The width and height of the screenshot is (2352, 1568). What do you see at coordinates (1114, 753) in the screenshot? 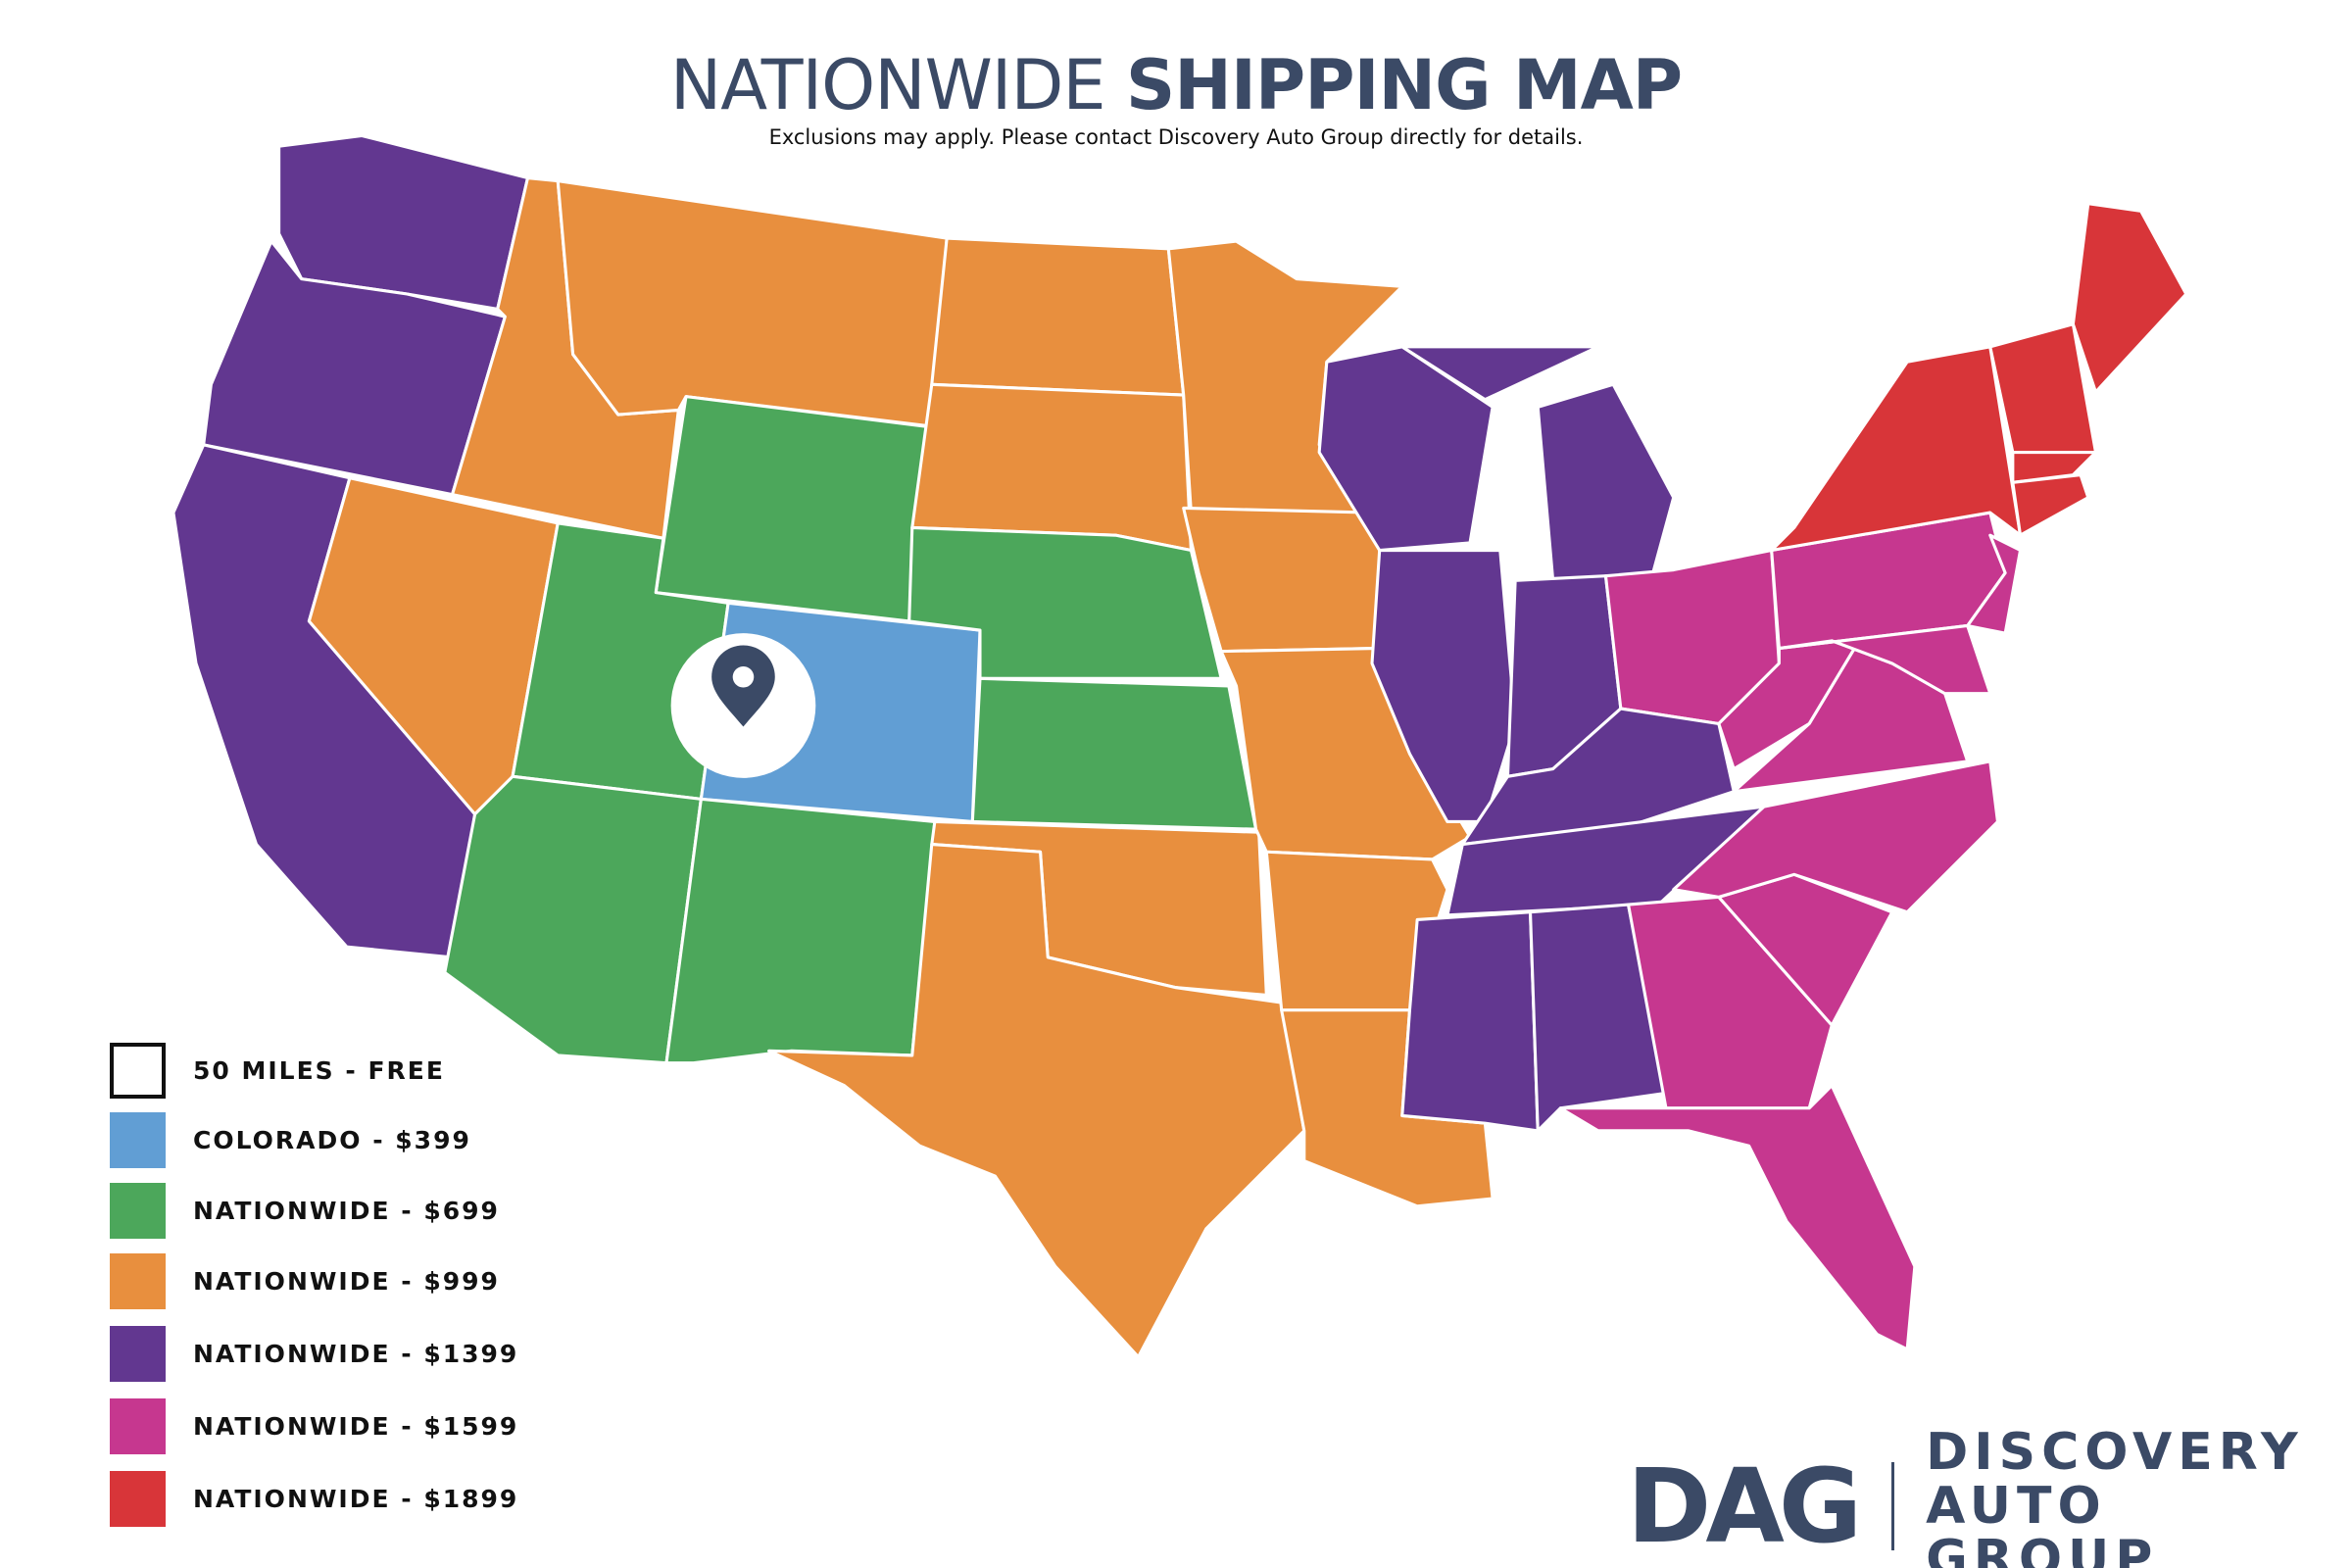
I see `state-region-ks` at bounding box center [1114, 753].